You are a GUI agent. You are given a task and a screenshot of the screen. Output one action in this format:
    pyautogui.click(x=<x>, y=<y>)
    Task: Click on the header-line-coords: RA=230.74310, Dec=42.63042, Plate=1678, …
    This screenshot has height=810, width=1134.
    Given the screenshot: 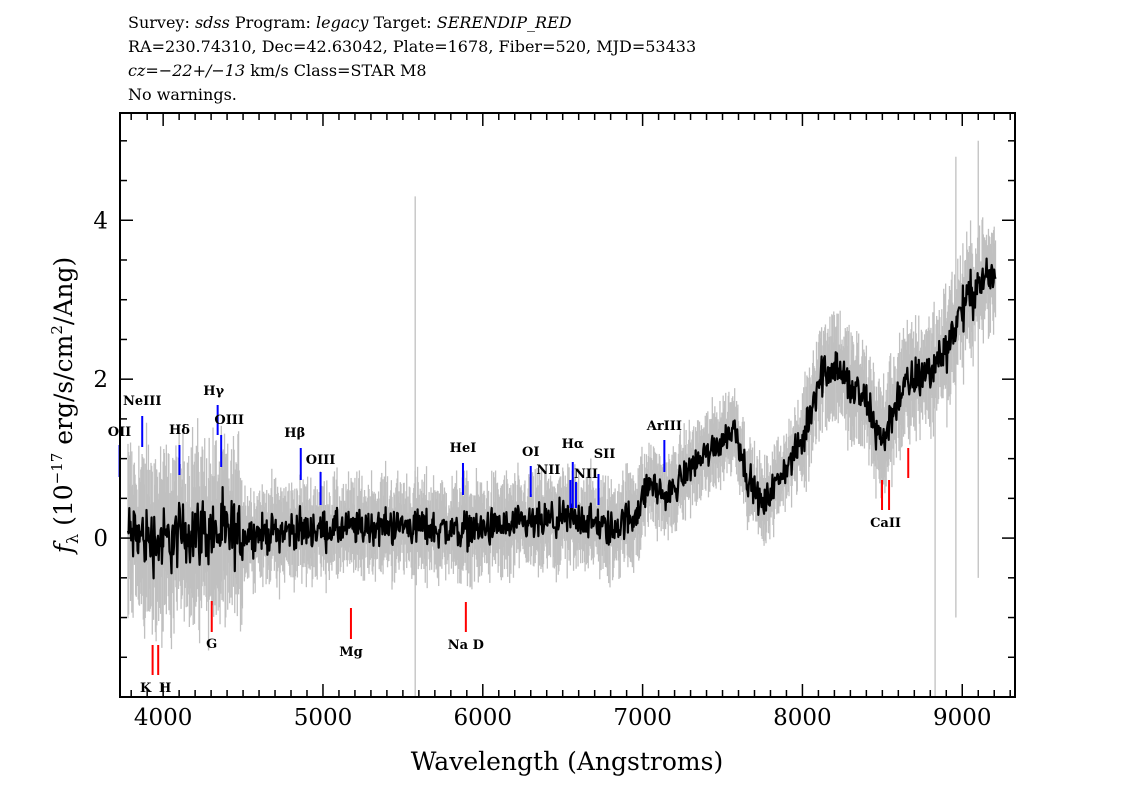 What is the action you would take?
    pyautogui.click(x=412, y=46)
    